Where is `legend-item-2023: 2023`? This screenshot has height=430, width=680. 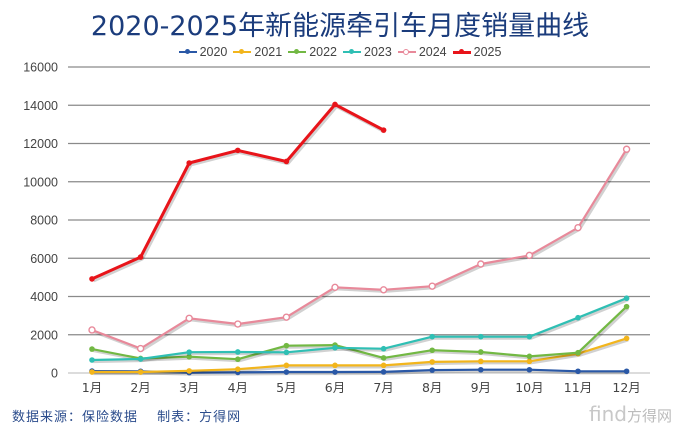
legend-item-2023: 2023 is located at coordinates (367, 52).